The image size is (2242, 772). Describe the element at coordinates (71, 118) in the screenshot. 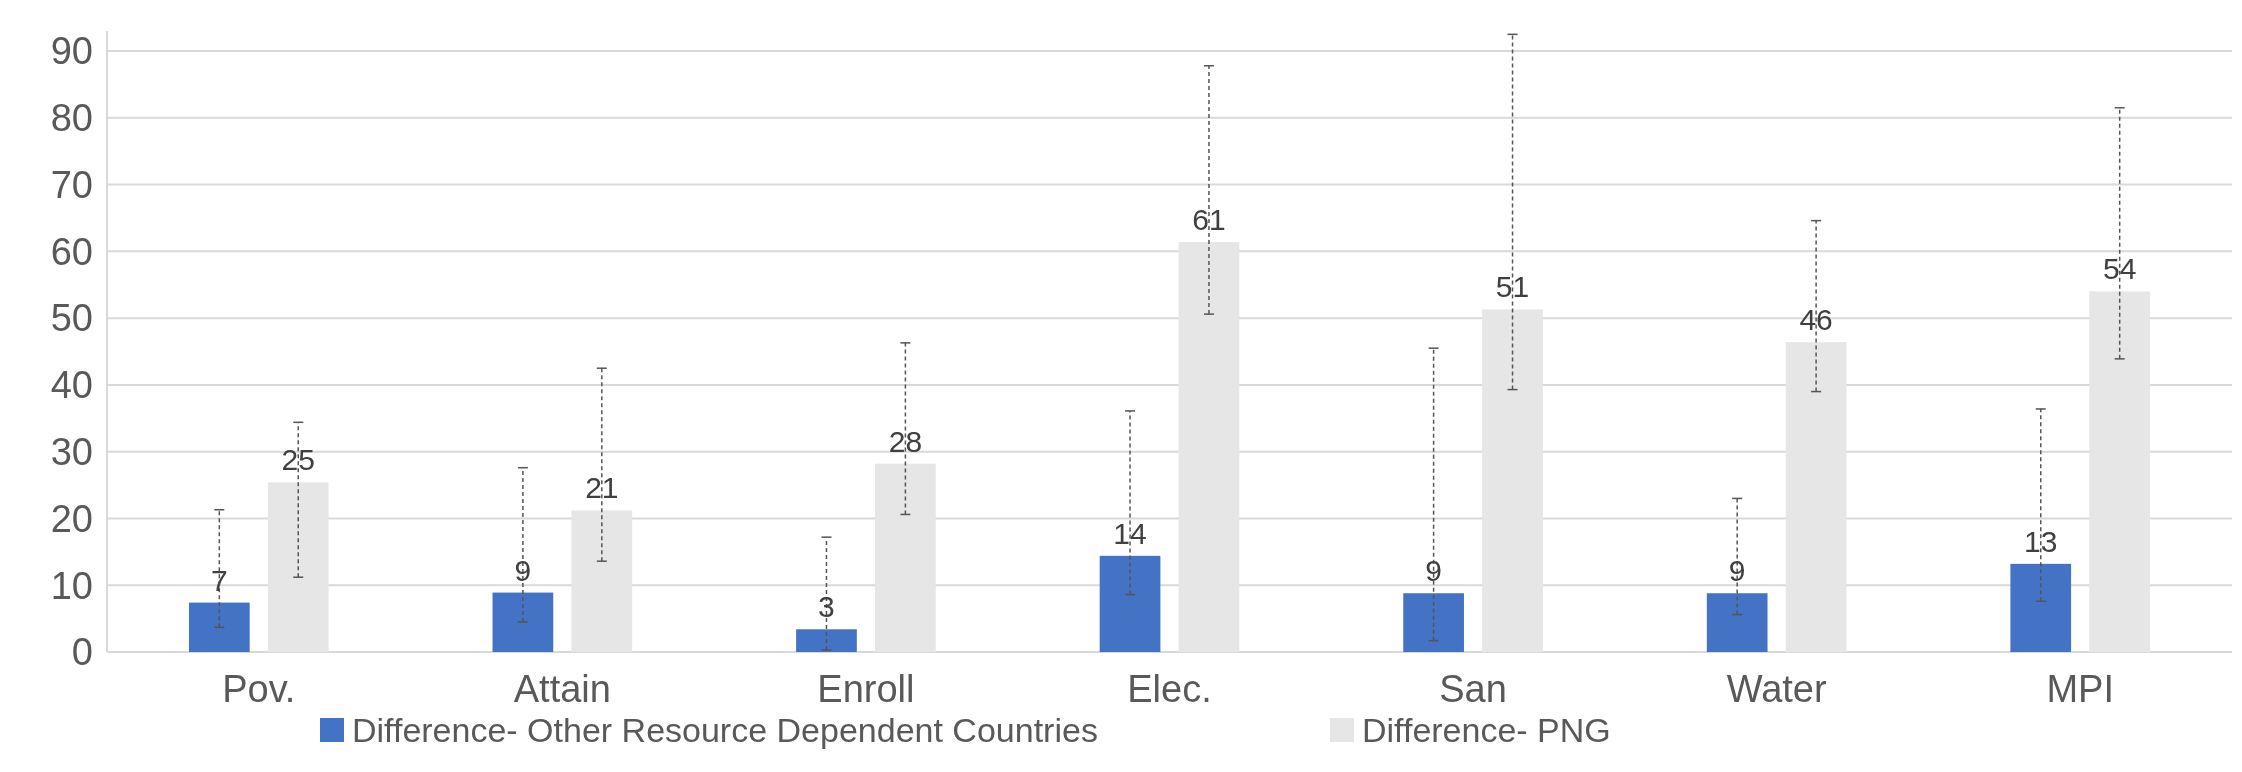

I see `y-tick-label: 80` at that location.